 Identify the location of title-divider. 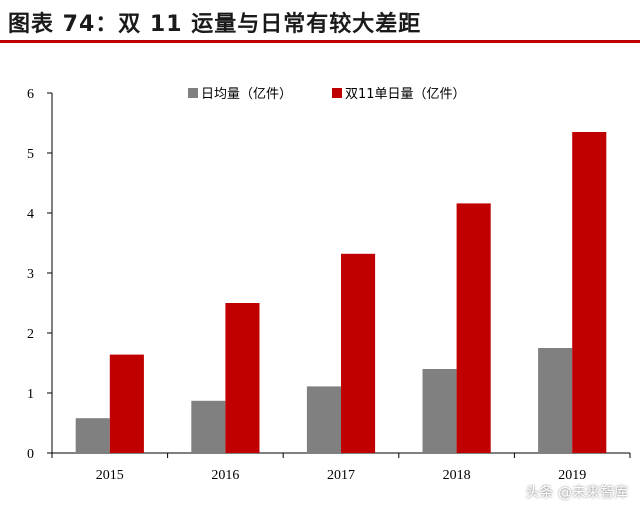
(320, 41).